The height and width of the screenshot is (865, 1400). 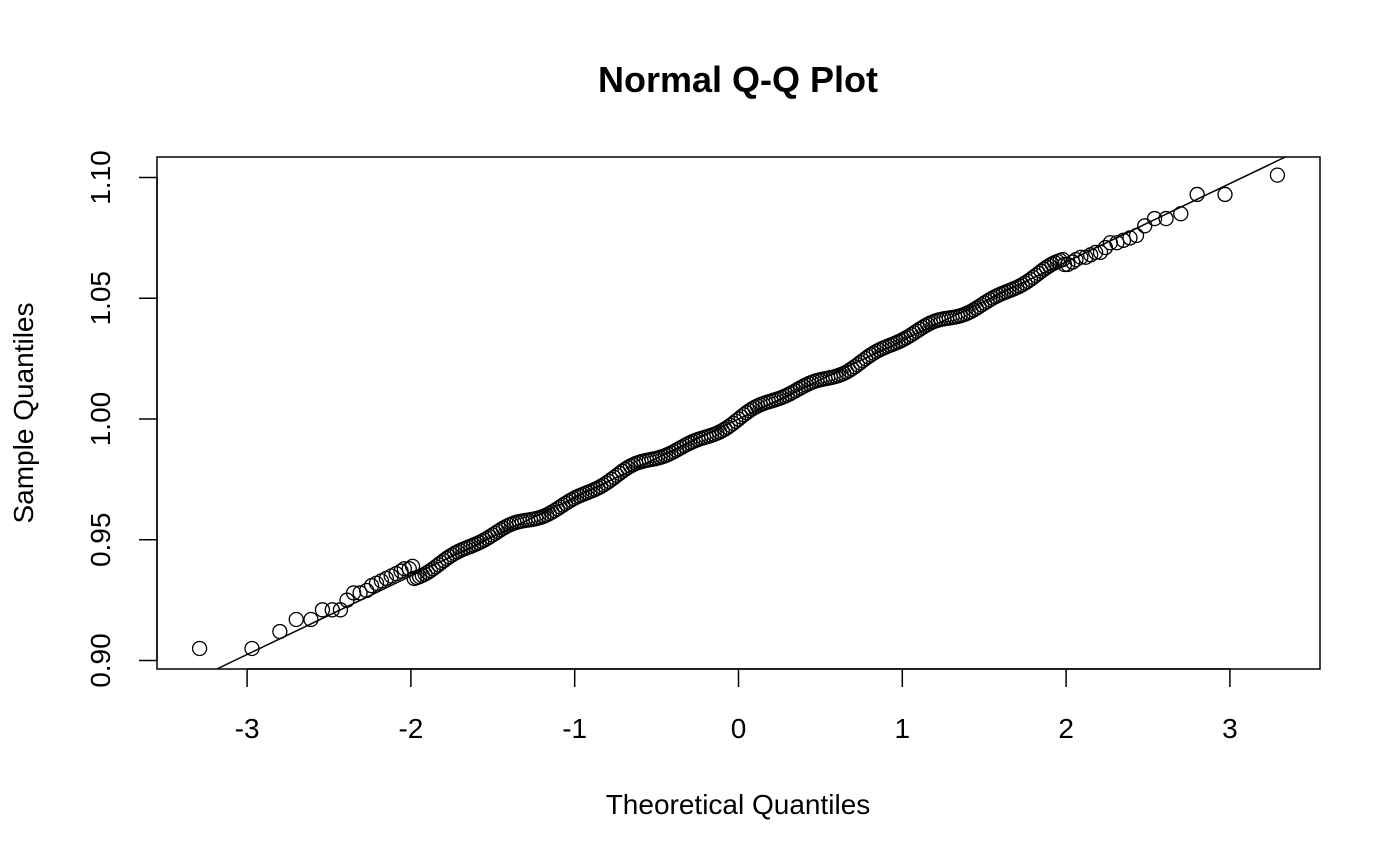 What do you see at coordinates (100, 298) in the screenshot?
I see `y-tick-label: 1.05` at bounding box center [100, 298].